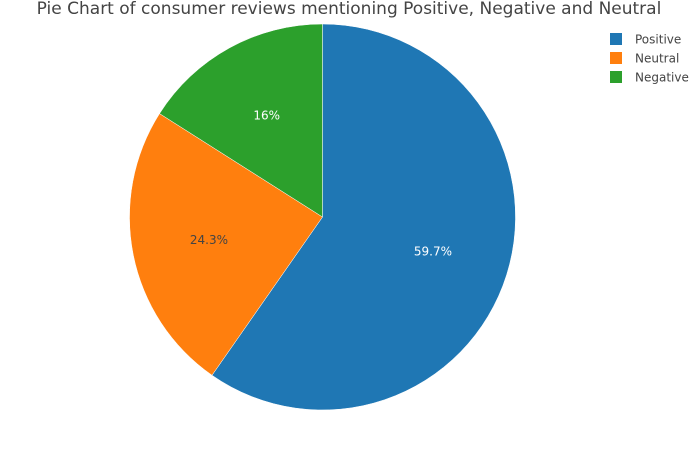  I want to click on slice-label-negative: 16%, so click(266, 116).